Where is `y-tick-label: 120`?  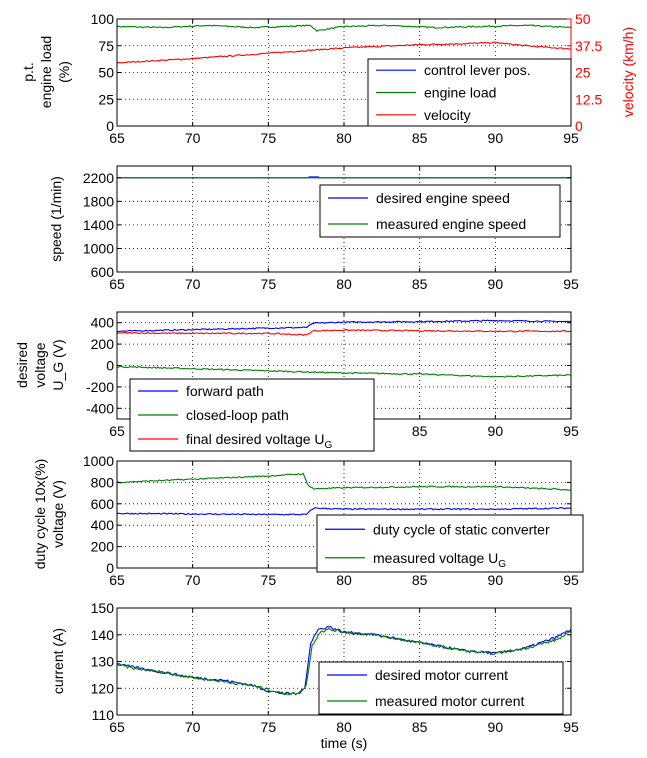
y-tick-label: 120 is located at coordinates (103, 688).